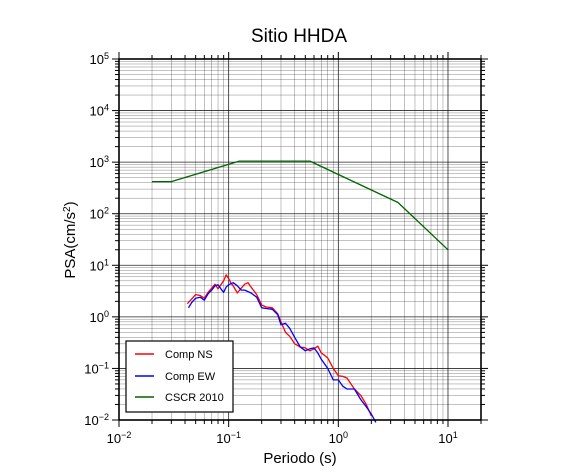  I want to click on y-tick-label-exp: 4, so click(106, 108).